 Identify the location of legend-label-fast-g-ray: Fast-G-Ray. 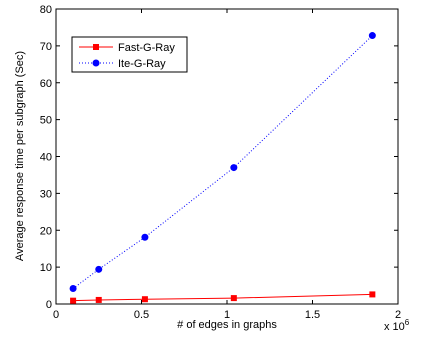
(146, 48).